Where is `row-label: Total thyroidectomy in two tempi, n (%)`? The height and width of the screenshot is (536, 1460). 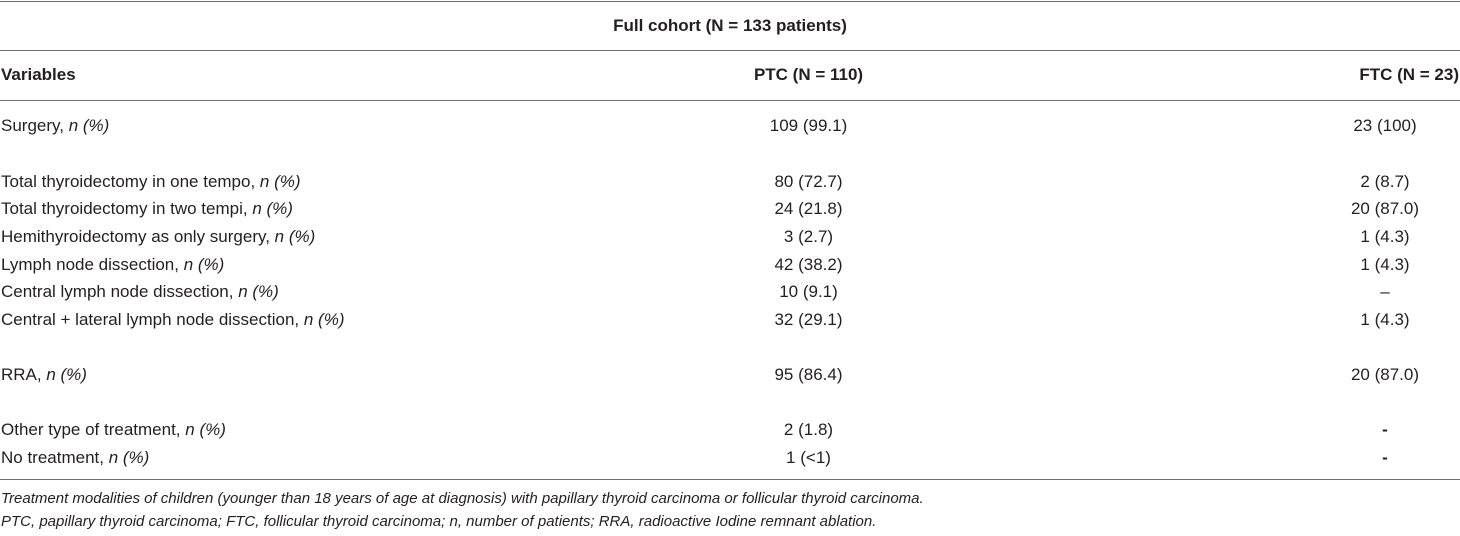
row-label: Total thyroidectomy in two tempi, n (%) is located at coordinates (147, 208).